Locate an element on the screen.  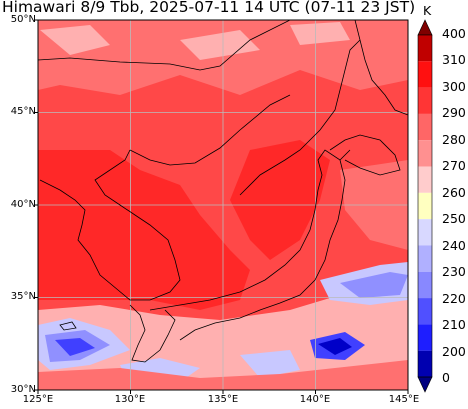
warm-region-japan-sea is located at coordinates (280, 200).